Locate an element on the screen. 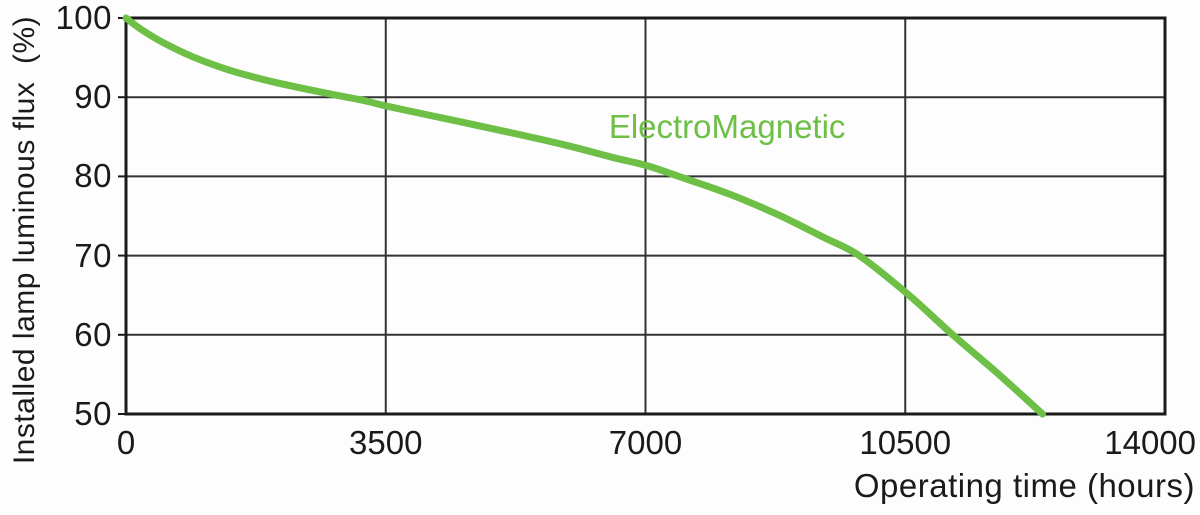 The height and width of the screenshot is (515, 1200). y-tick-label: 50 is located at coordinates (93, 413).